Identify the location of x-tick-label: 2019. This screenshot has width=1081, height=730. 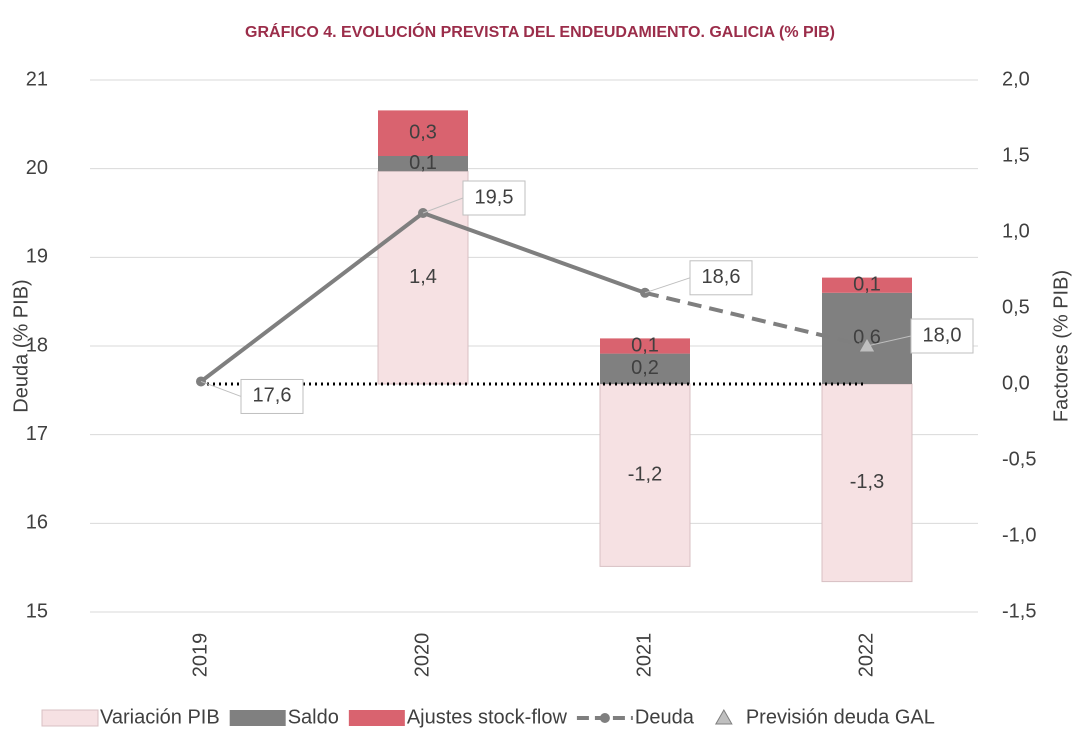
(200, 655).